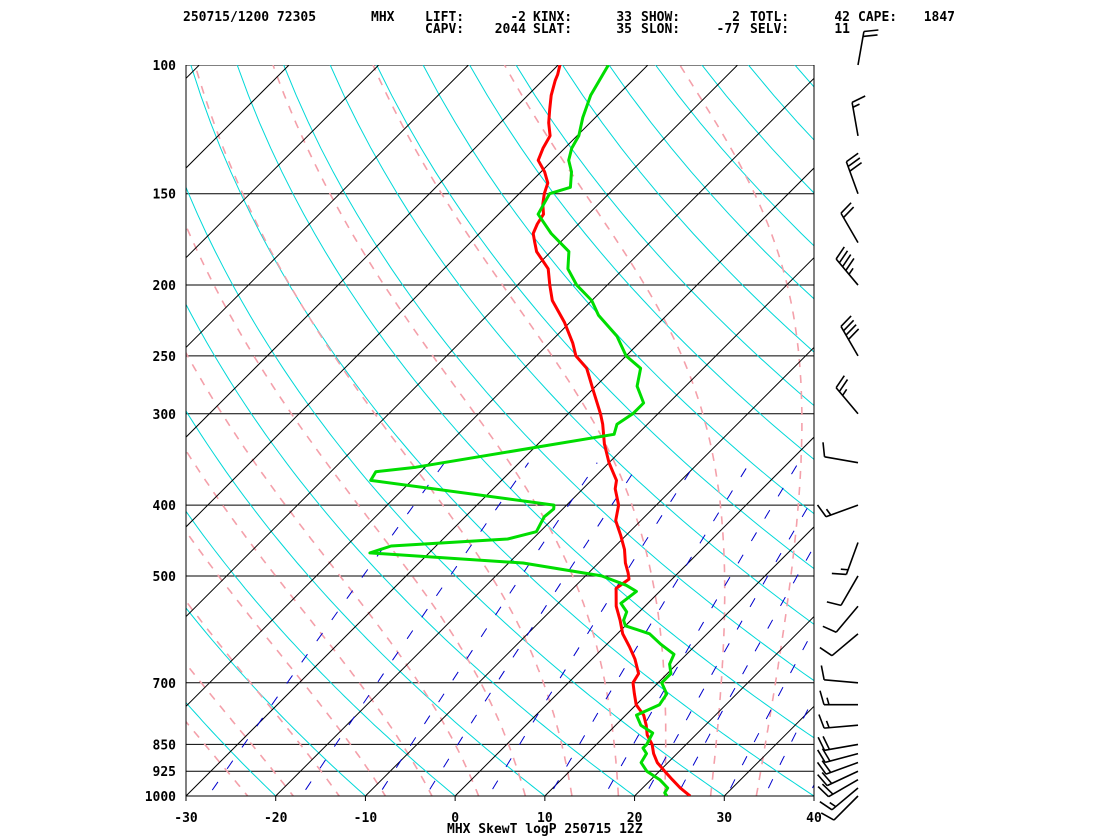 This screenshot has width=1120, height=840. Describe the element at coordinates (661, 17) in the screenshot. I see `index-label-show: SHOW:` at that location.